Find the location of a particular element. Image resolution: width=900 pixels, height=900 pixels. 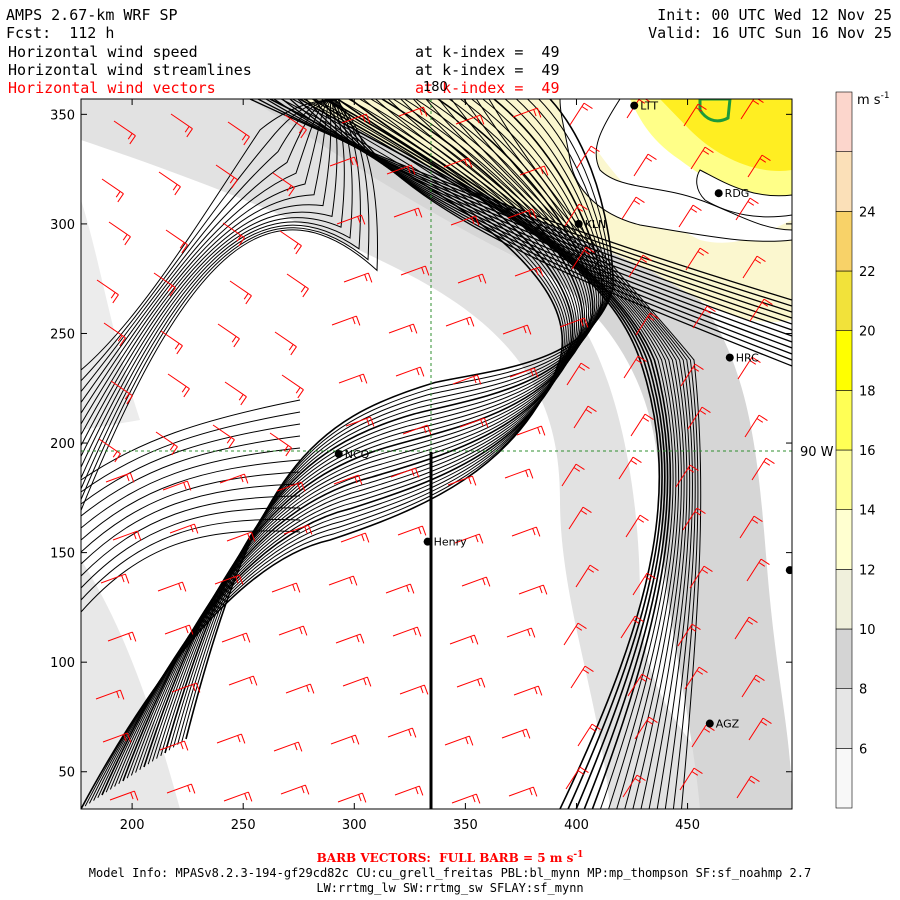

field-3-name: Horizontal wind vectors is located at coordinates (112, 88).